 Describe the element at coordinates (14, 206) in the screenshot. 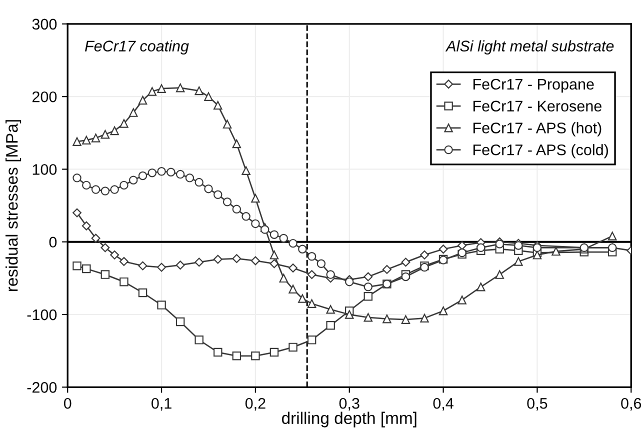

I see `y-axis-title: residual stresses [MPa]` at that location.